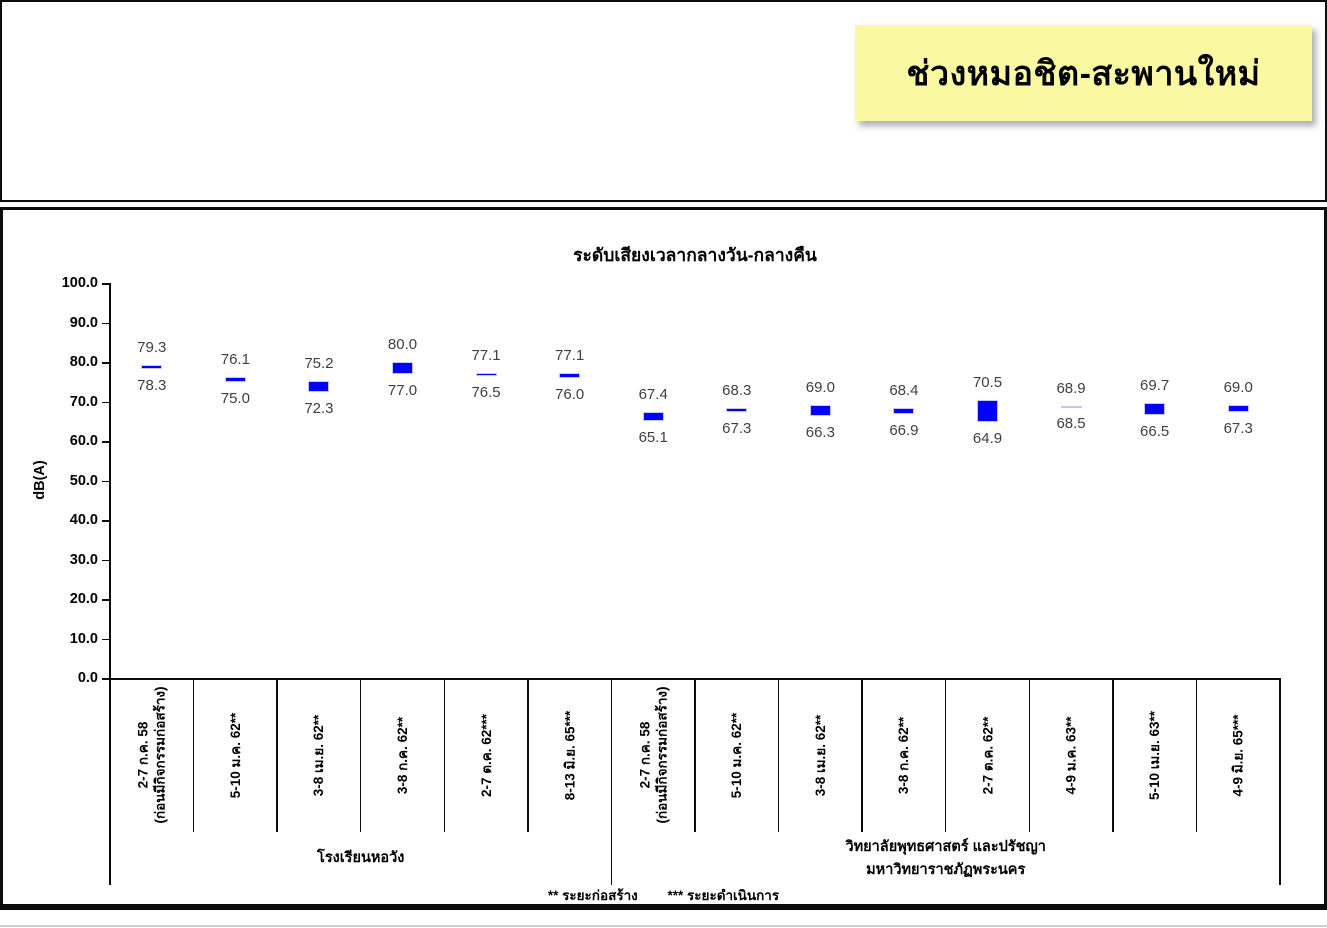  I want to click on chart-title: ระดับเสียงเวลากลางวัน-กลางคืน, so click(695, 255).